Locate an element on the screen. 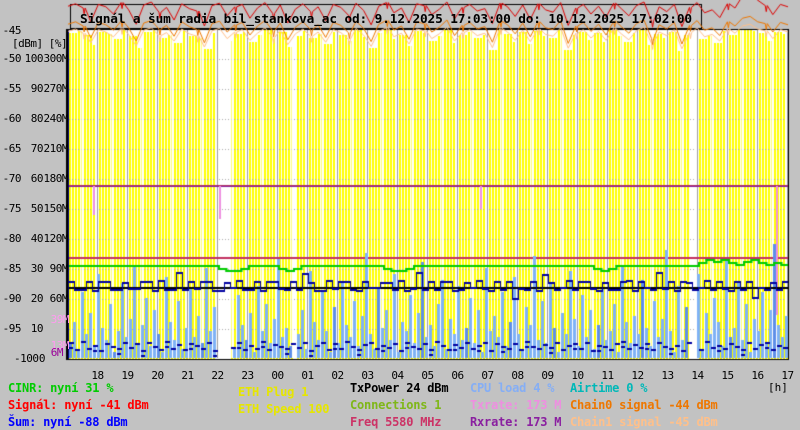  hour-label: 03 is located at coordinates (367, 375).